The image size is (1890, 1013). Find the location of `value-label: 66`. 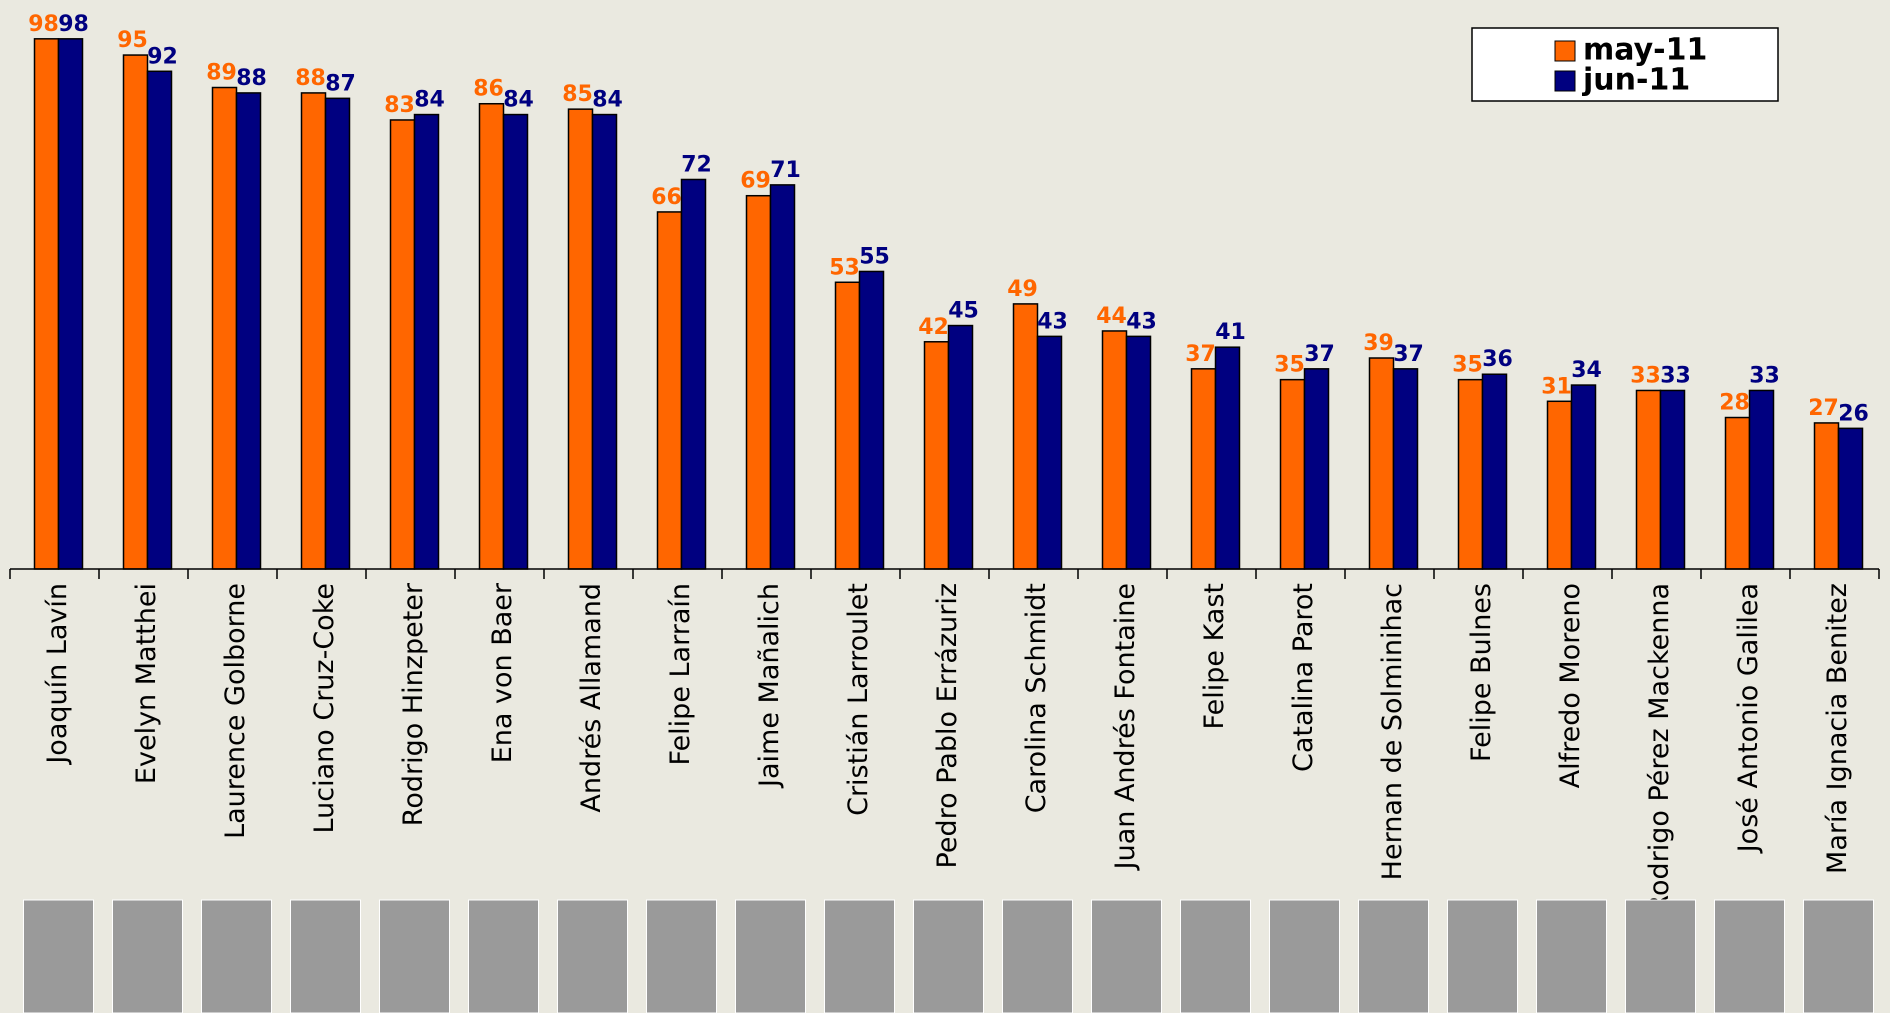

value-label: 66 is located at coordinates (666, 197).